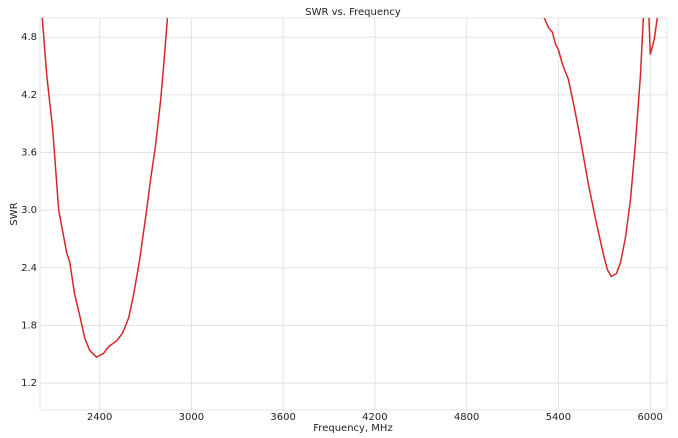 The image size is (678, 438). What do you see at coordinates (466, 417) in the screenshot?
I see `x-tick-label: 4800` at bounding box center [466, 417].